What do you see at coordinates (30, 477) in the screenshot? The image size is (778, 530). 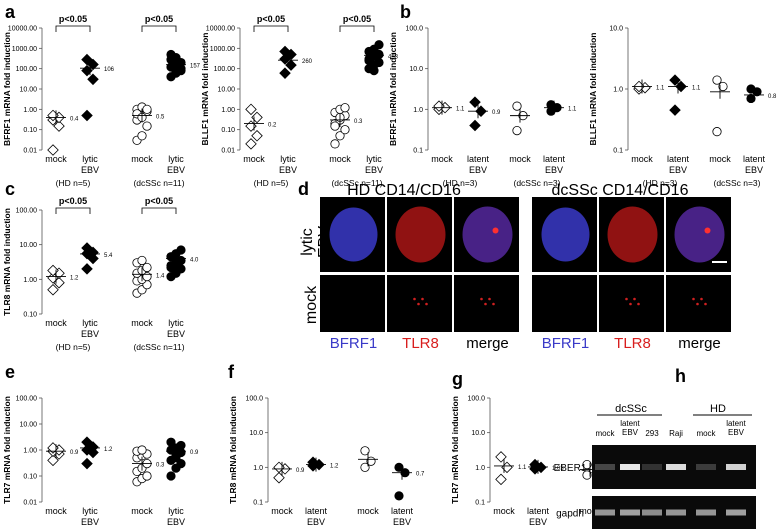 I see `y-tick-label: 0.10` at bounding box center [30, 477].